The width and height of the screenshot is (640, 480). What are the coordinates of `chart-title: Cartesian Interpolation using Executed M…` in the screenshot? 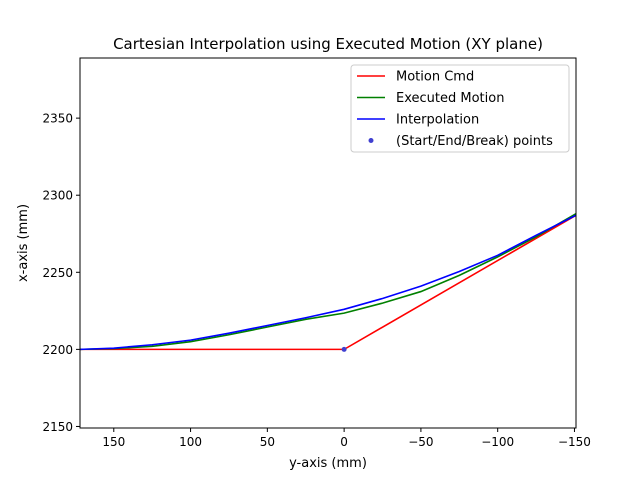 It's located at (328, 44).